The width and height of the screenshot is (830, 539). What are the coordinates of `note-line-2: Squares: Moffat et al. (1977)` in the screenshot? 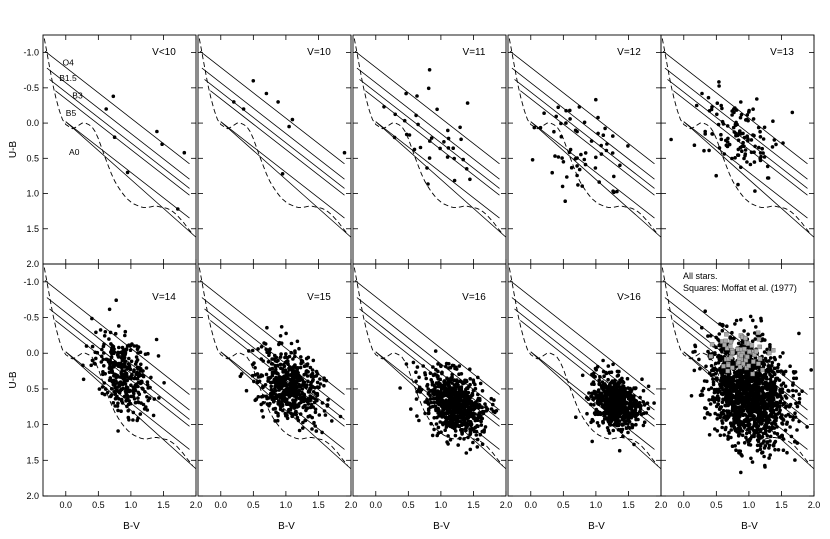 It's located at (740, 288).